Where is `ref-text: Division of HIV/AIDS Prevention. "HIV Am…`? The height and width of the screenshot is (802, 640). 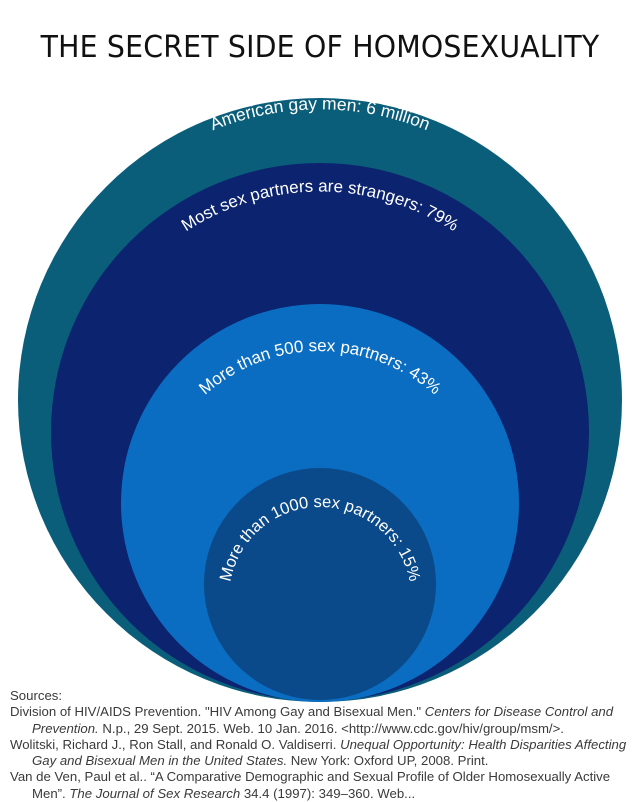
ref-text: Division of HIV/AIDS Prevention. "HIV Am… is located at coordinates (217, 712).